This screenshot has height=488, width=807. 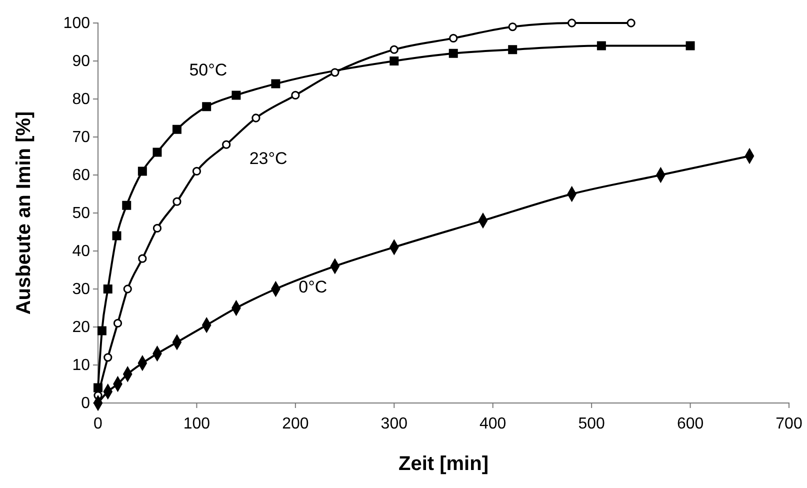 What do you see at coordinates (24, 213) in the screenshot?
I see `y-axis-title: Ausbeute an Imin [%]` at bounding box center [24, 213].